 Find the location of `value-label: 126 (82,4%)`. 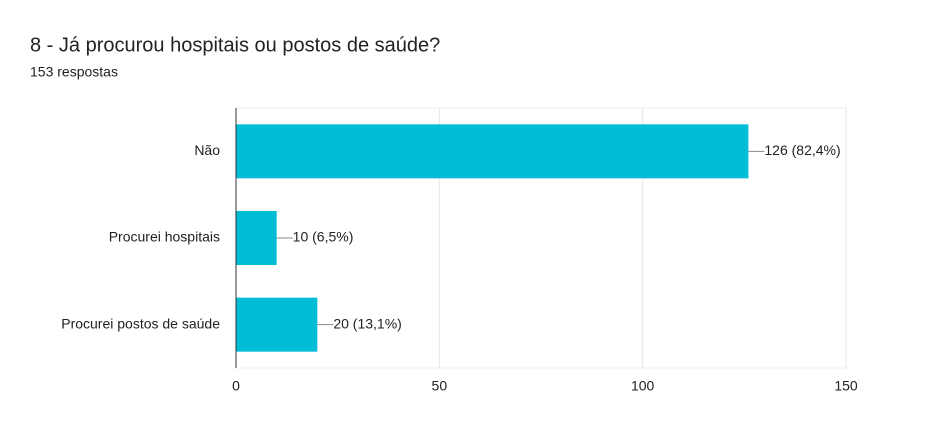

value-label: 126 (82,4%) is located at coordinates (802, 150).